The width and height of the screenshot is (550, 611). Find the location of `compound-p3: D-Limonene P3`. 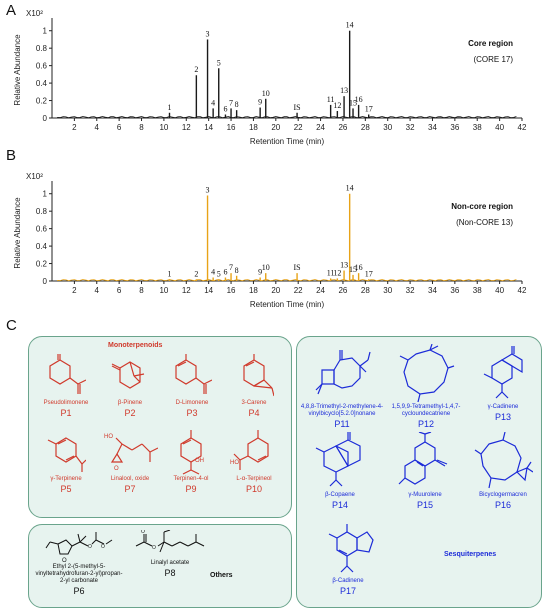

compound-p3: D-Limonene P3 is located at coordinates (192, 386).